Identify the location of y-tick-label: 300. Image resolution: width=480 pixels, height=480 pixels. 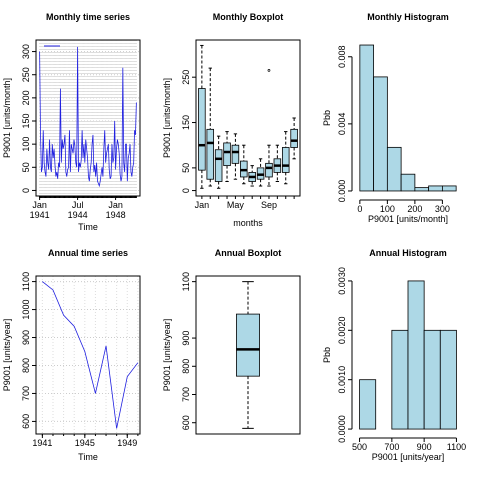
(26, 51).